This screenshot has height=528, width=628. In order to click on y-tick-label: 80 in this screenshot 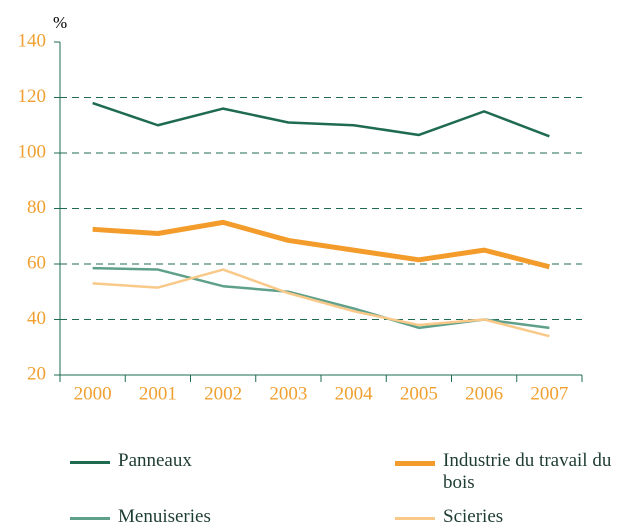, I will do `click(36, 207)`.